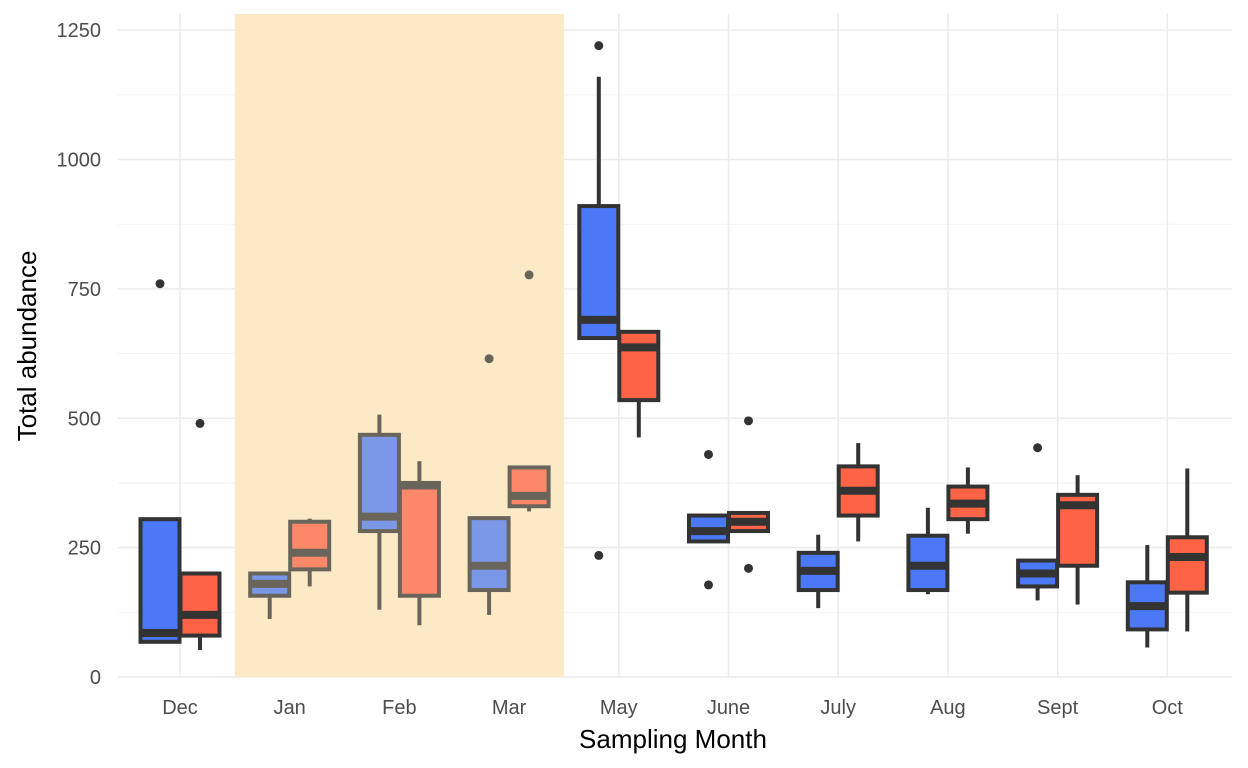  Describe the element at coordinates (84, 290) in the screenshot. I see `y-tick-label: 750` at that location.